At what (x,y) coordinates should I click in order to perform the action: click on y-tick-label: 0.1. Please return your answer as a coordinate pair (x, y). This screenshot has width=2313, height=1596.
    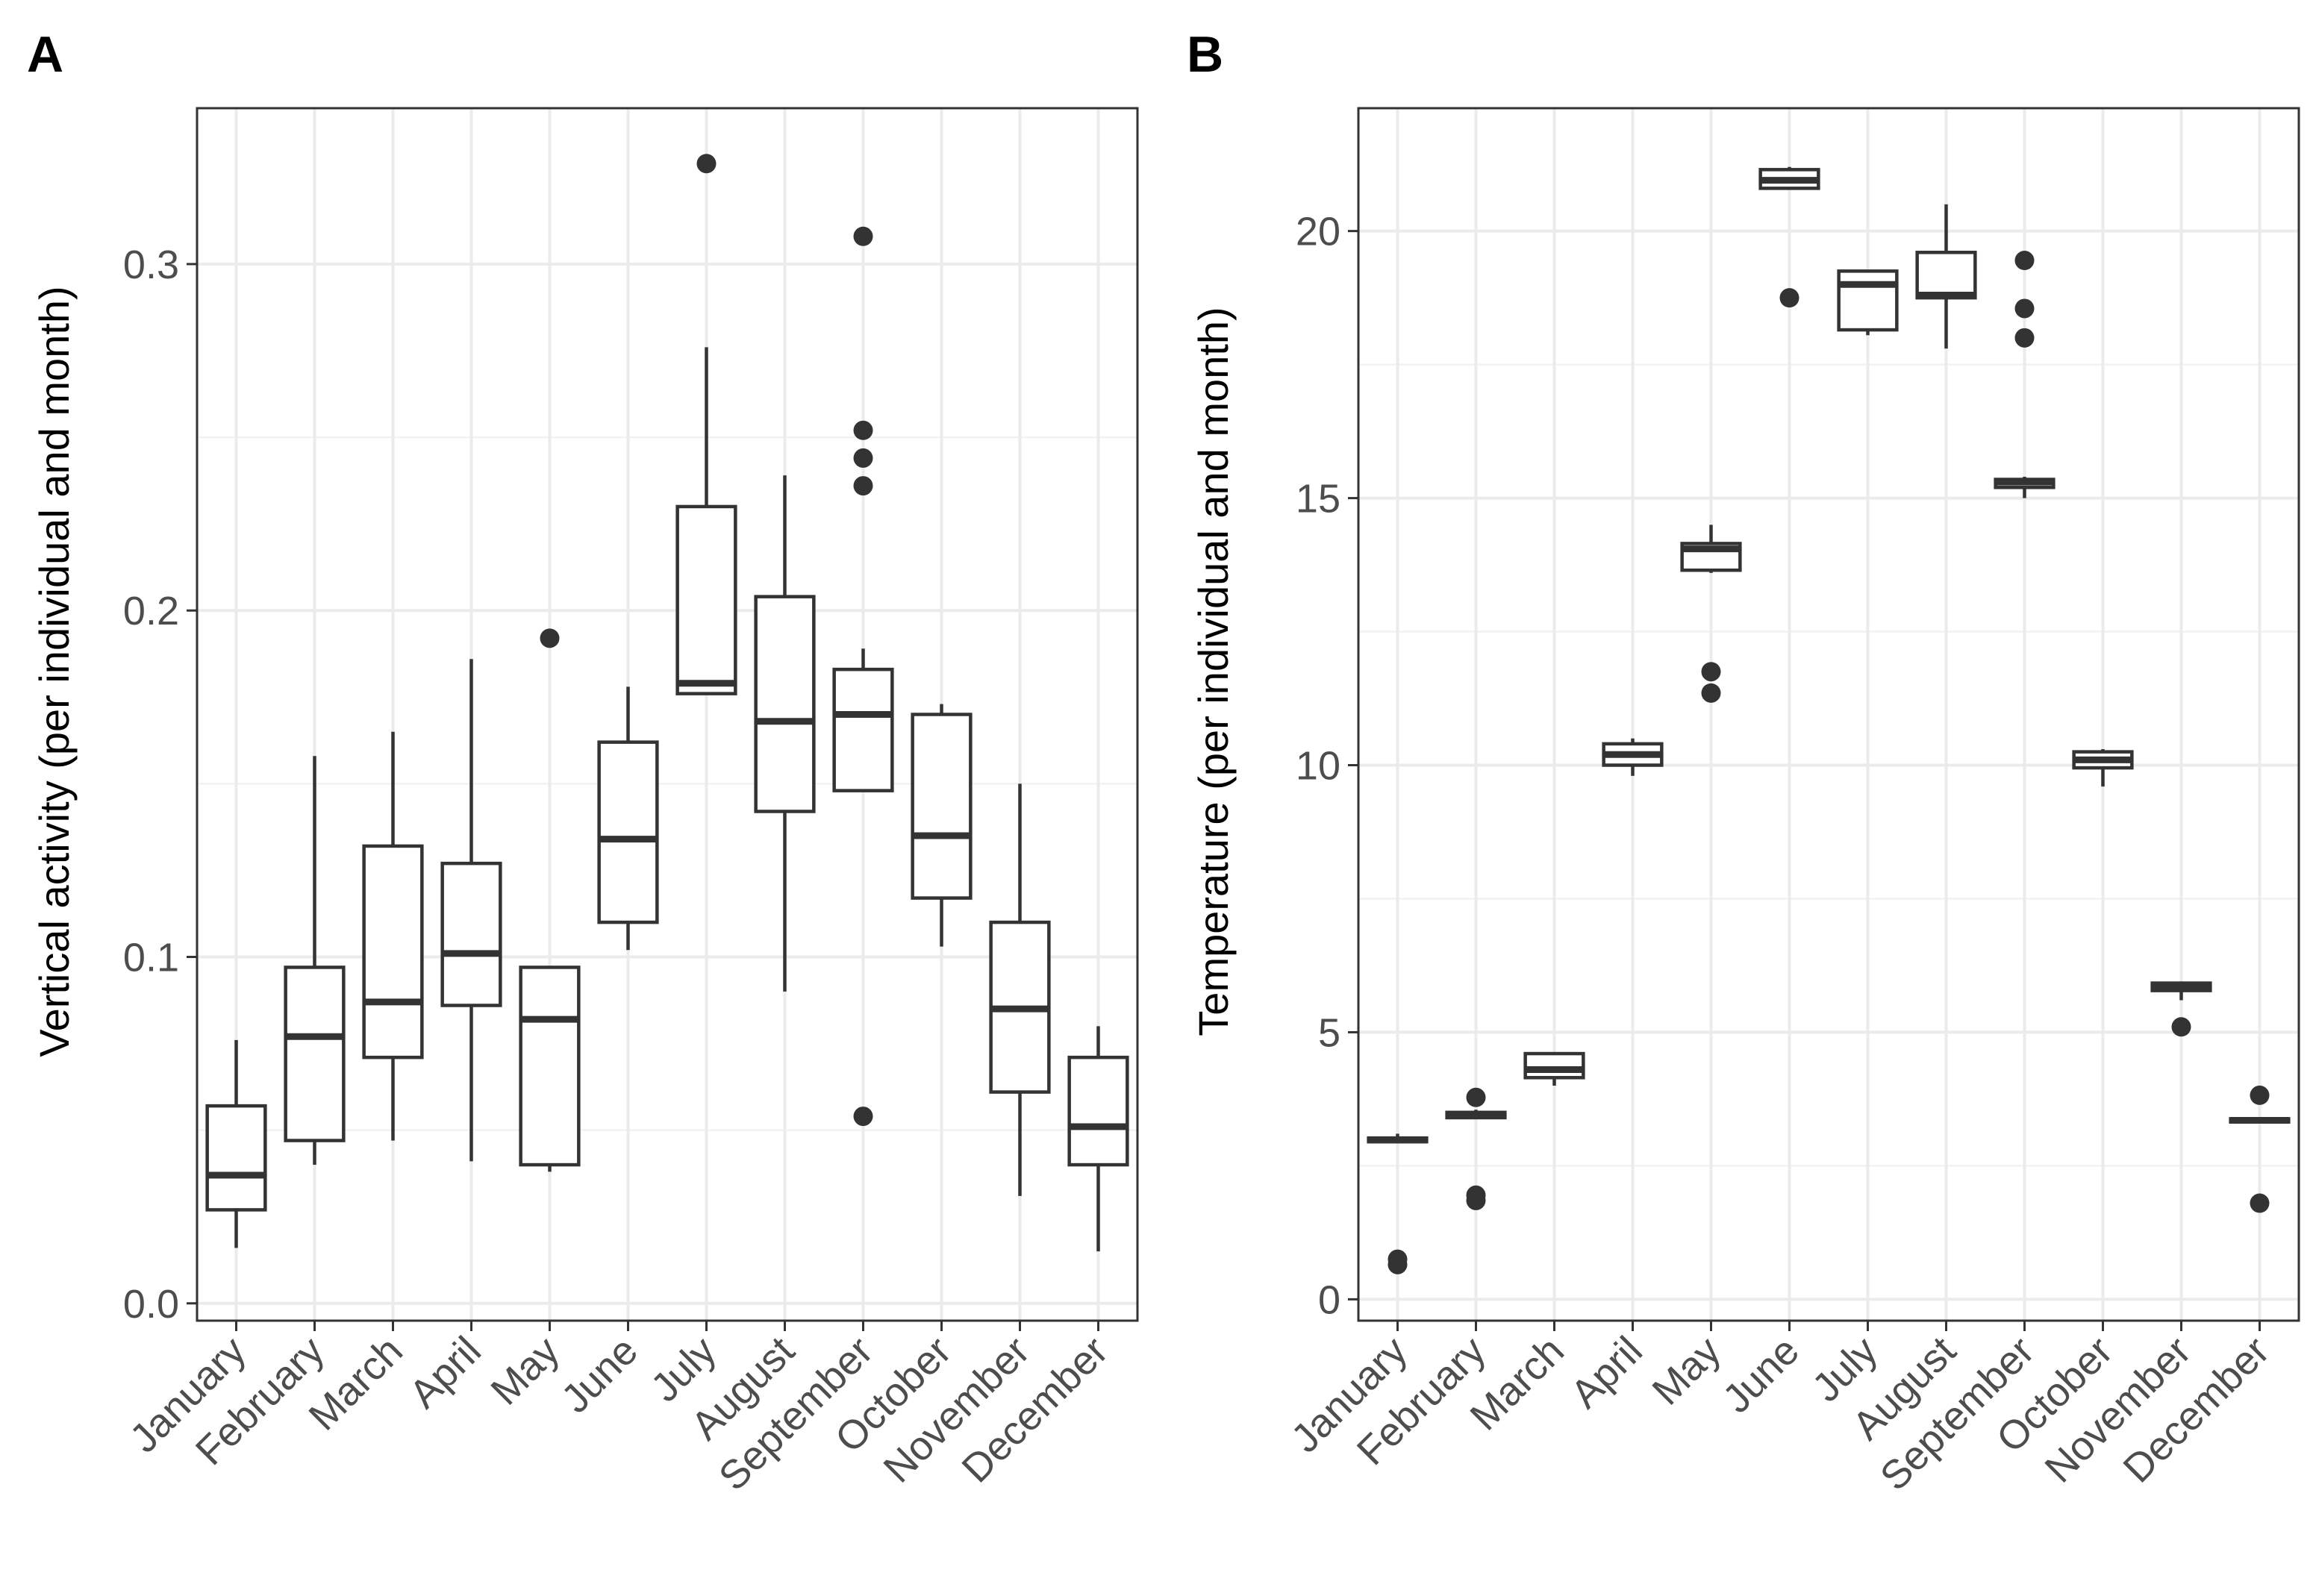
    Looking at the image, I should click on (151, 958).